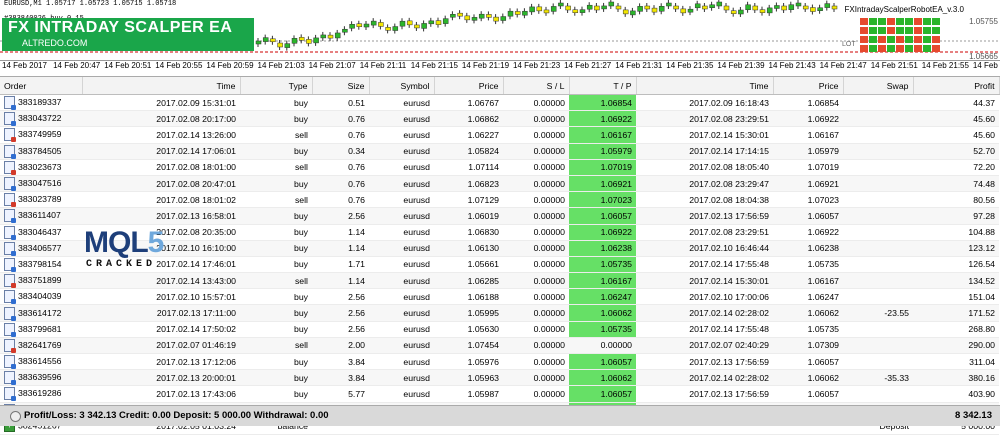 The image size is (1000, 435). What do you see at coordinates (41, 394) in the screenshot?
I see `order-cell: 383619286` at bounding box center [41, 394].